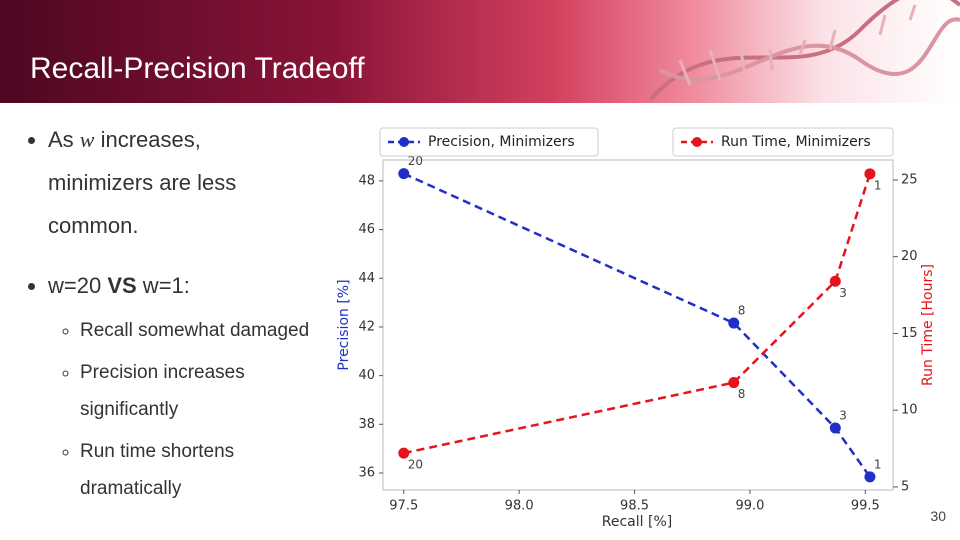  I want to click on y-tick-label: 44, so click(366, 278).